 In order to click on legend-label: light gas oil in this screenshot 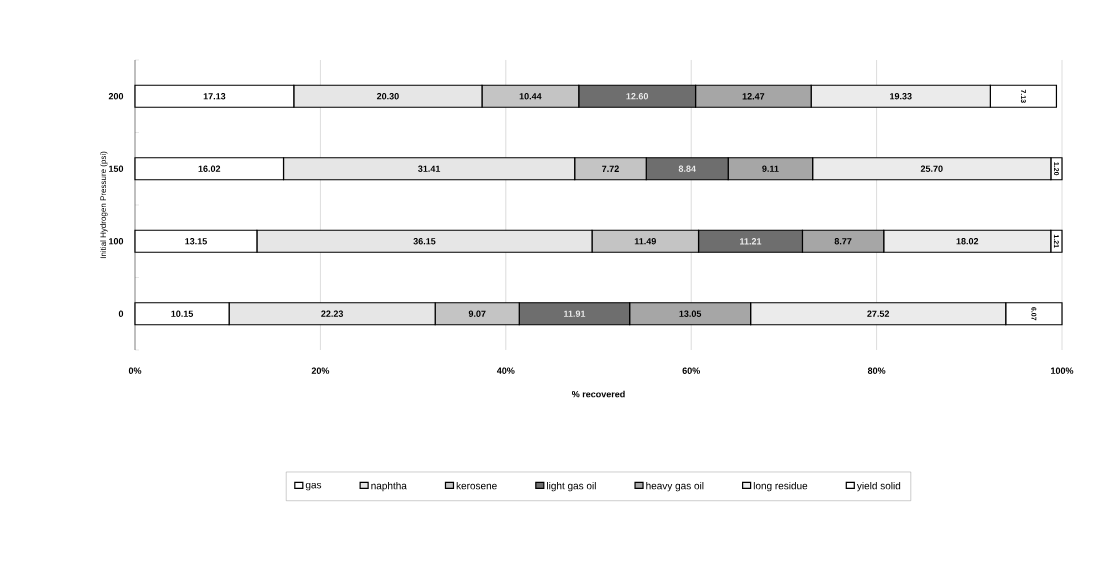, I will do `click(571, 486)`.